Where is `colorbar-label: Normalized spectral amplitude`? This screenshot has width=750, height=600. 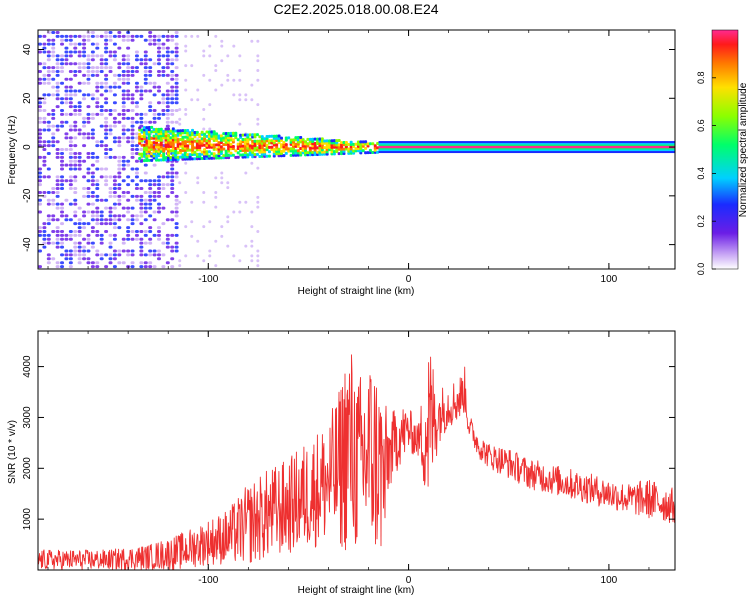
colorbar-label: Normalized spectral amplitude is located at coordinates (743, 149).